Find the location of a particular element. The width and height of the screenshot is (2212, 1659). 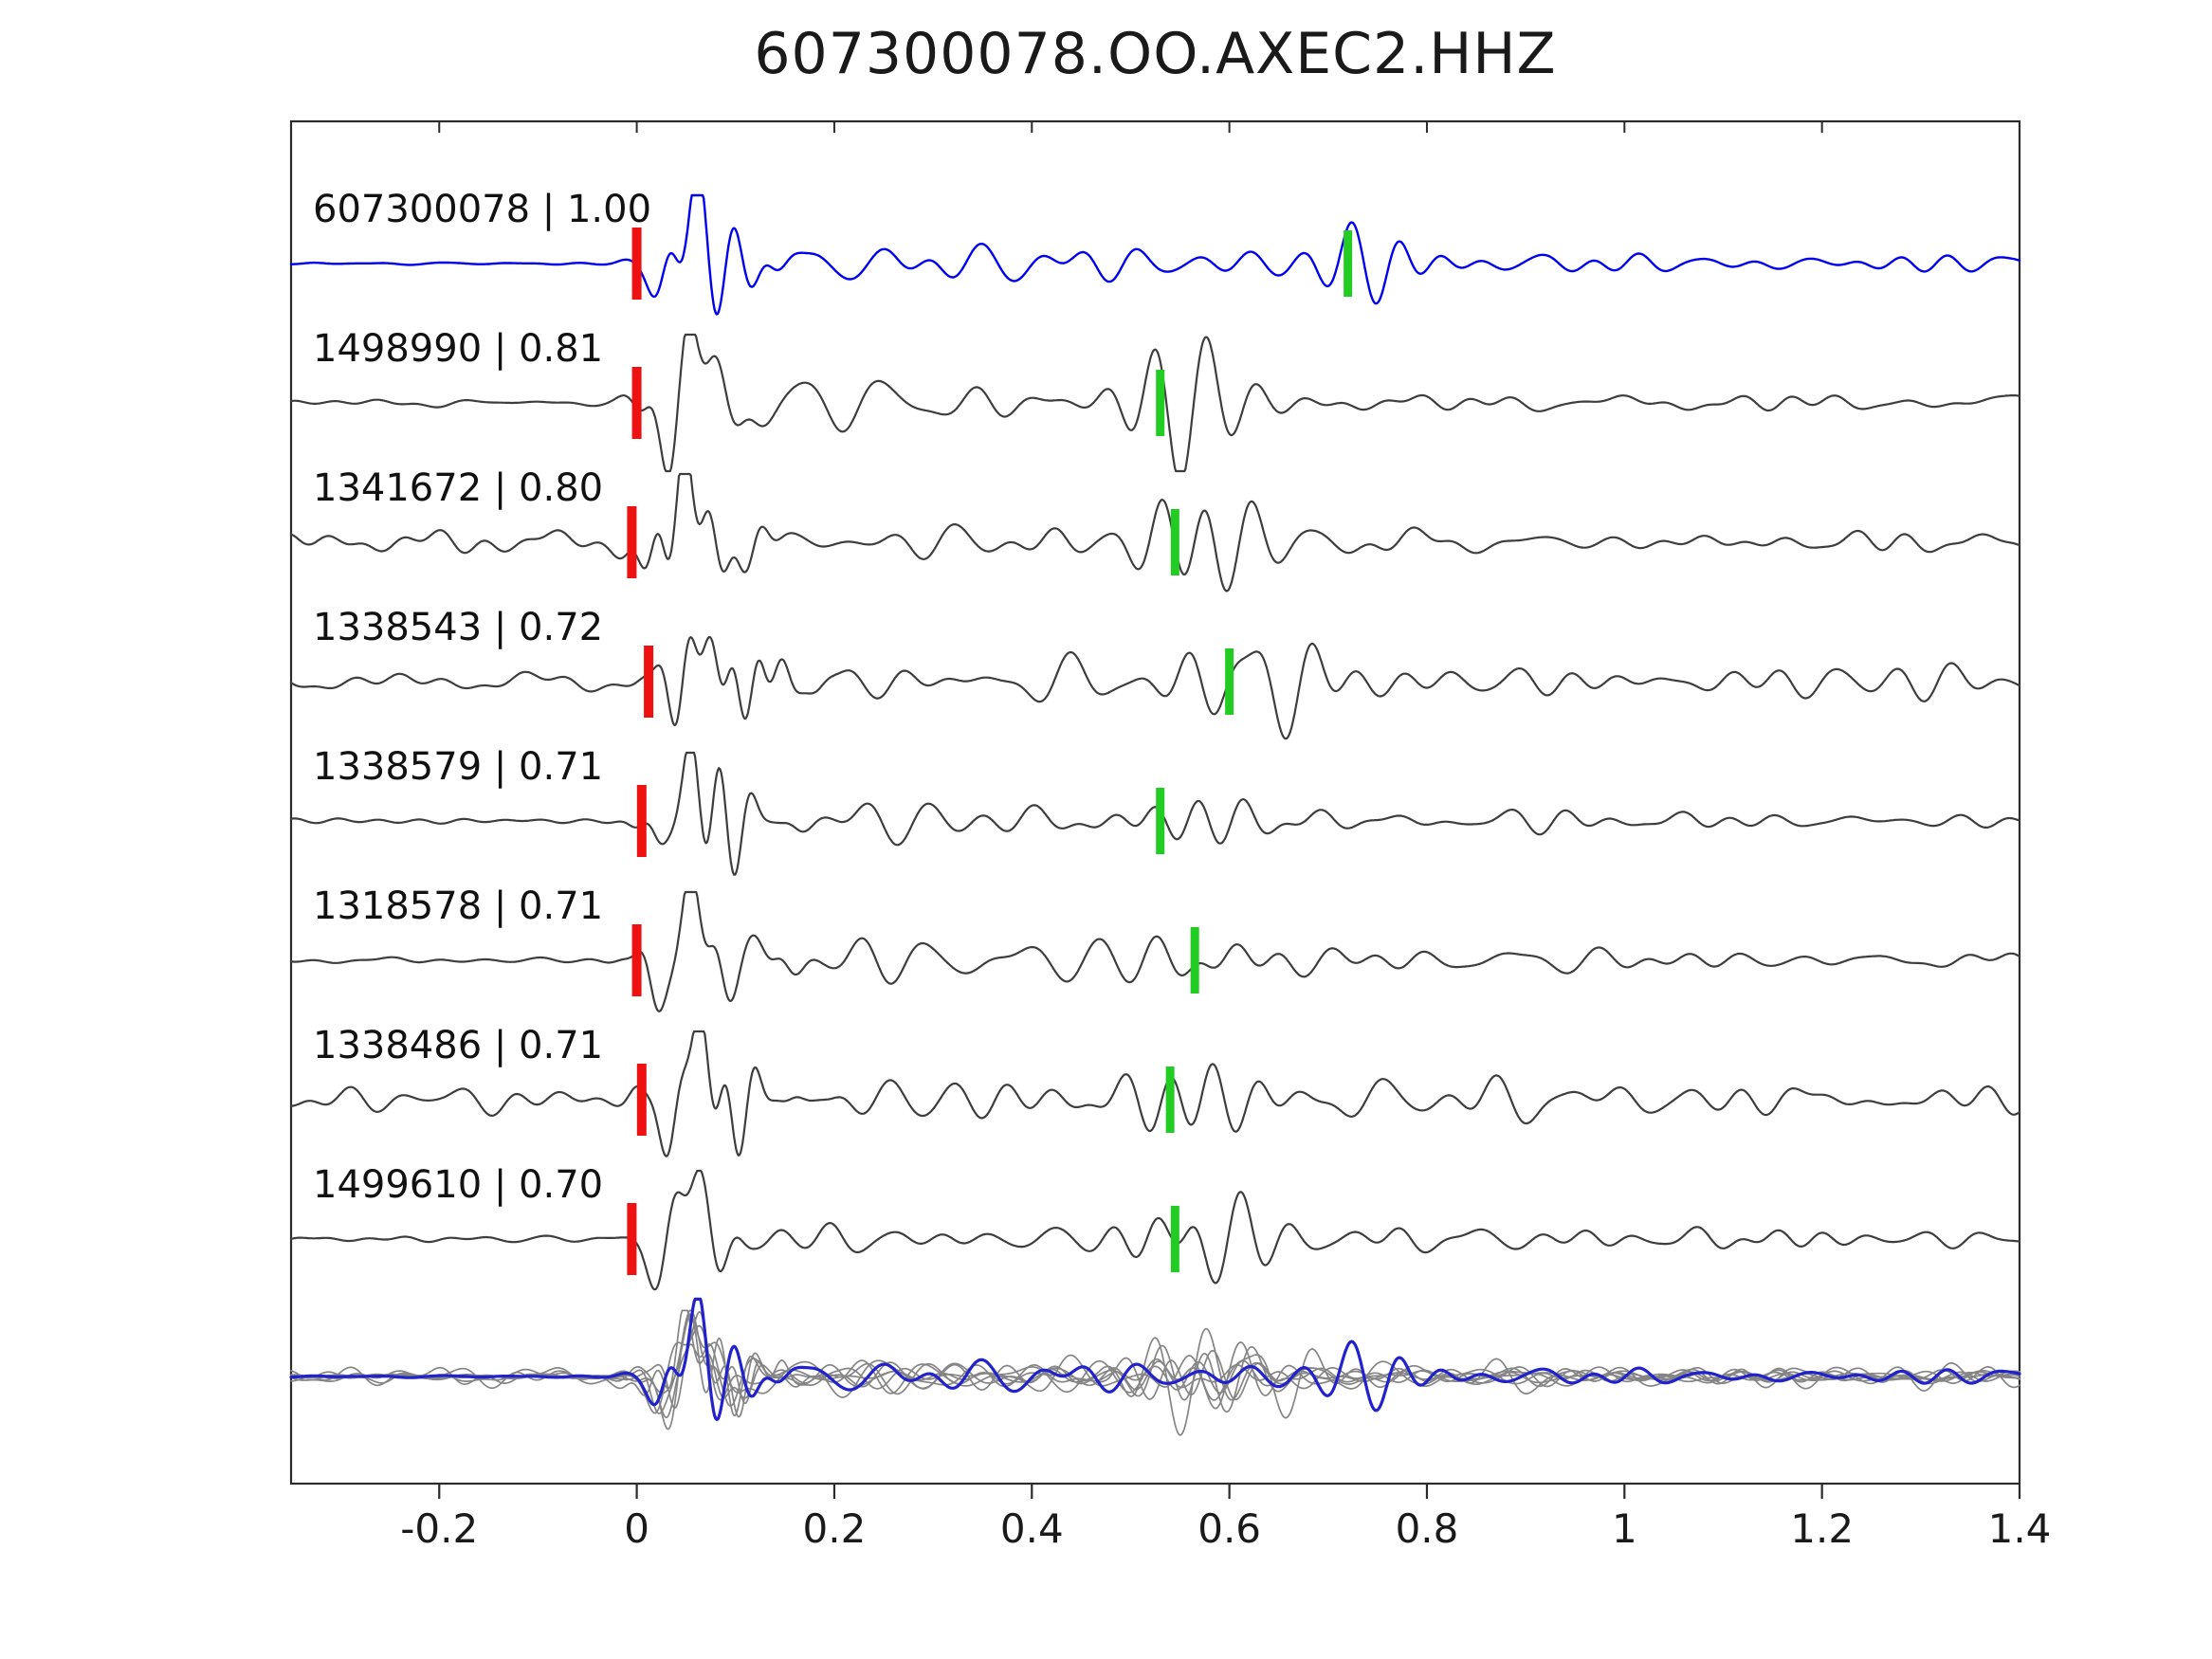

trace-label: 1318578 | 0.71 is located at coordinates (458, 906).